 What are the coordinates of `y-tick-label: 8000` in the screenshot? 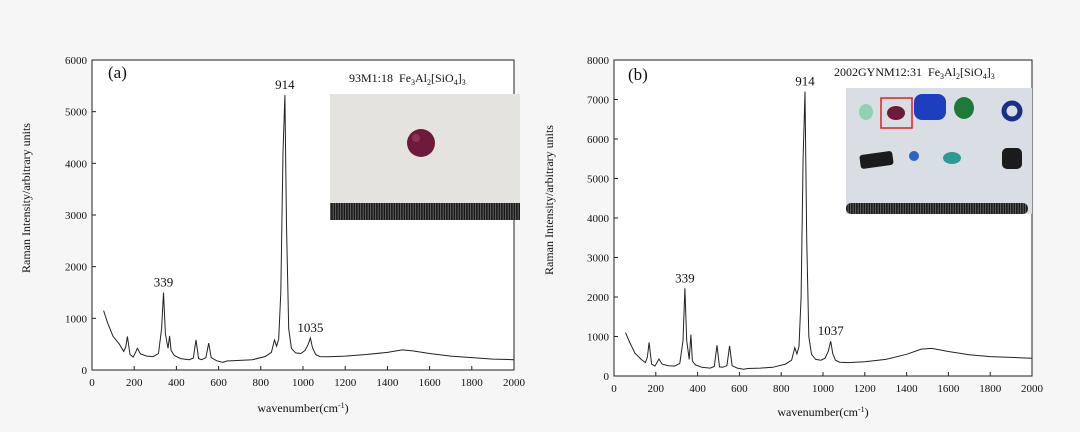 It's located at (598, 61).